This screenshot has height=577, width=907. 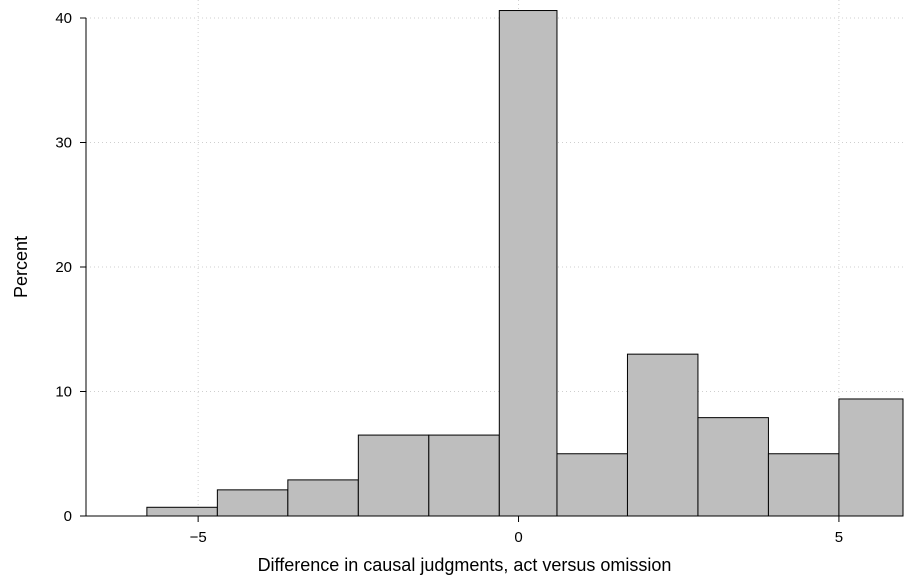 I want to click on y-tick-label: 10, so click(x=63, y=392).